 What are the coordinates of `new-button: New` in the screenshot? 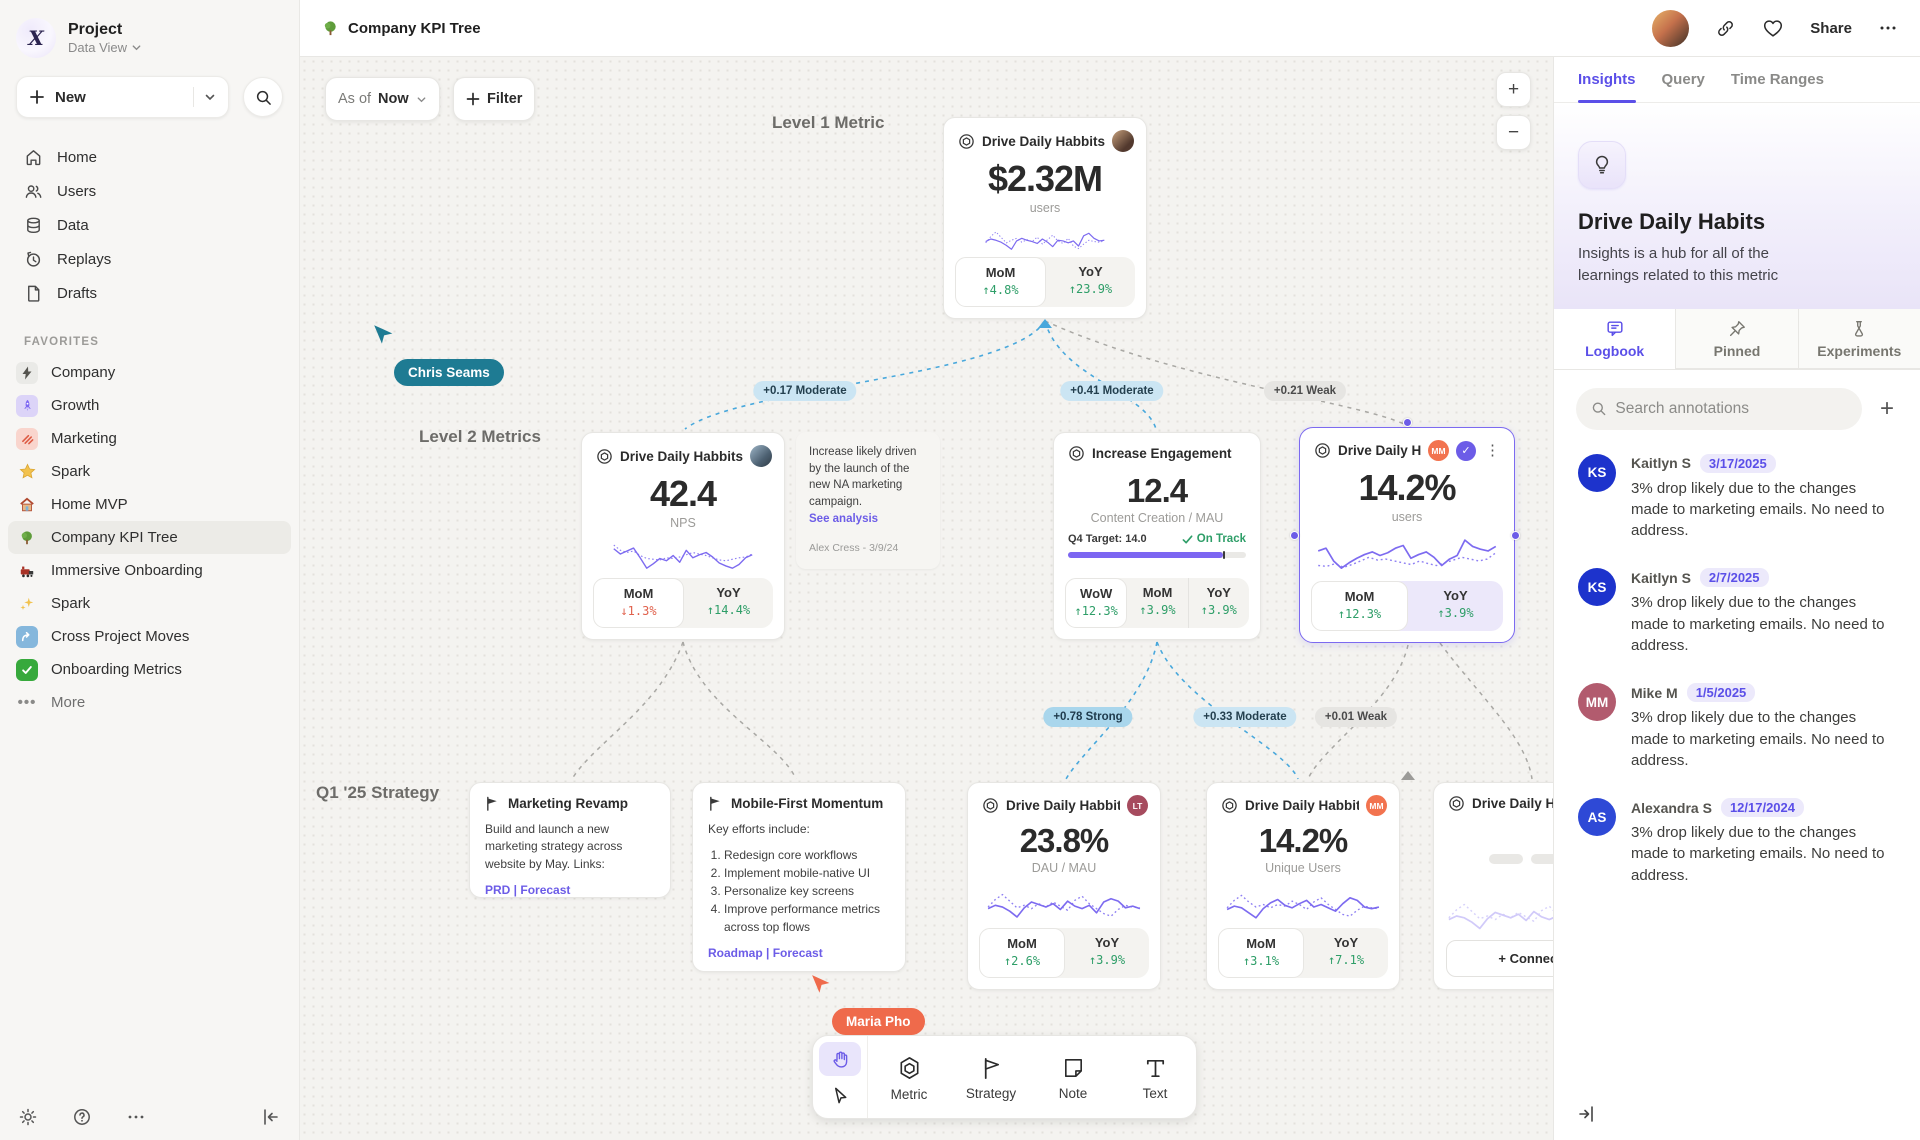 It's located at (122, 97).